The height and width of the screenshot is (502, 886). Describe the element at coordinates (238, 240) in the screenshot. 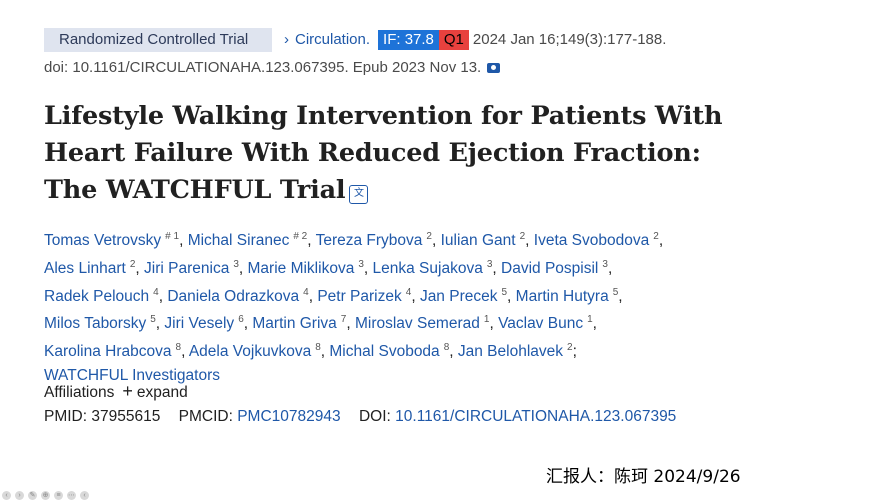

I see `author-link: Michal Siranec` at that location.